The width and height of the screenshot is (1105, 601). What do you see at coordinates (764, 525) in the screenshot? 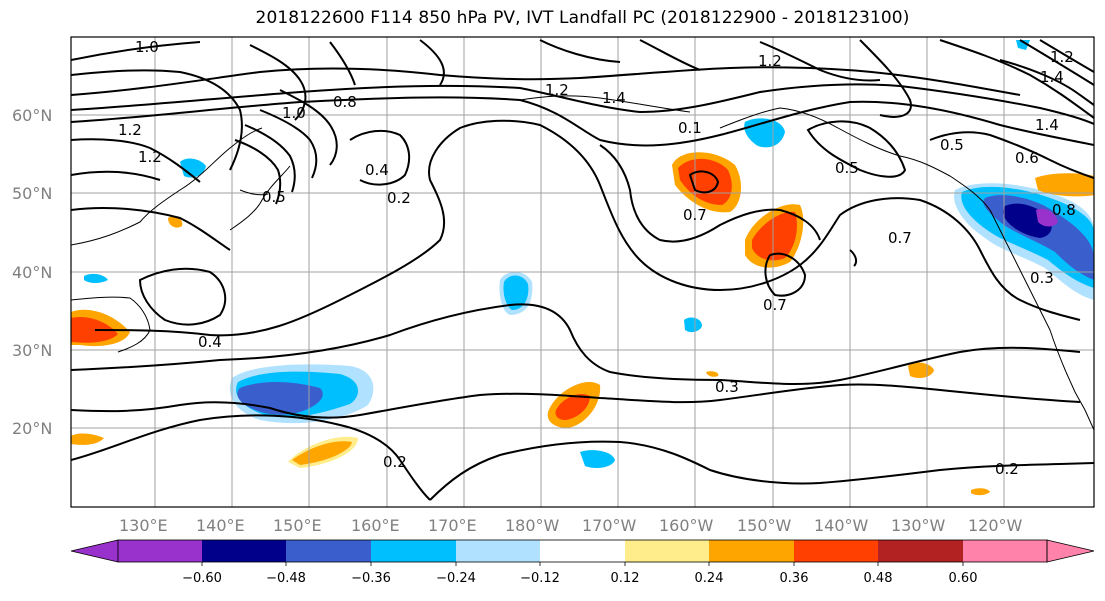
I see `lon-label: 150°W` at bounding box center [764, 525].